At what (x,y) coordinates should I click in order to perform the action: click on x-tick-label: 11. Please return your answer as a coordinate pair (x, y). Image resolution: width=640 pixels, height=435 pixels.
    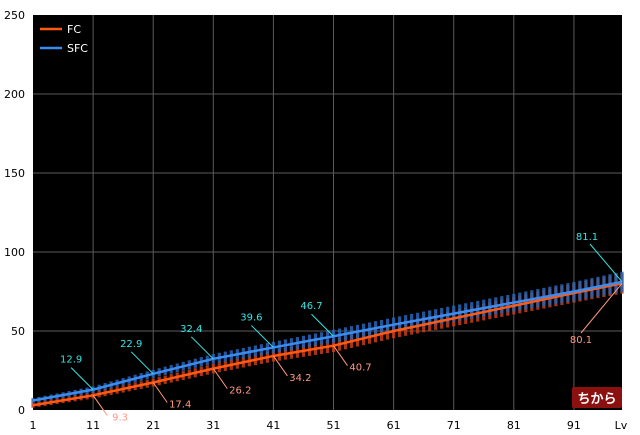
    Looking at the image, I should click on (93, 425).